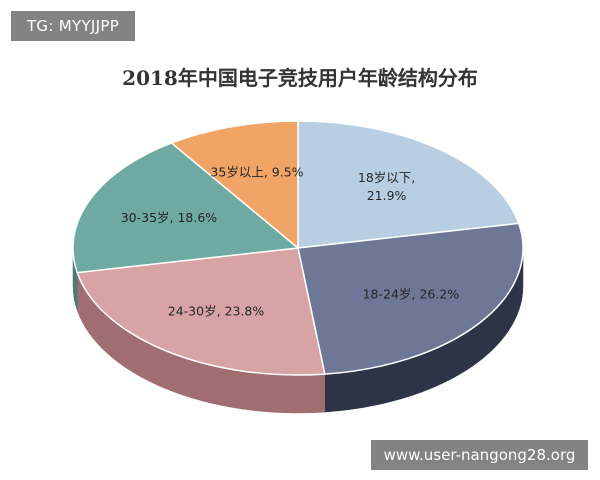 The width and height of the screenshot is (600, 480). What do you see at coordinates (73, 26) in the screenshot?
I see `watermark-top-left: TG: MYYJJPP` at bounding box center [73, 26].